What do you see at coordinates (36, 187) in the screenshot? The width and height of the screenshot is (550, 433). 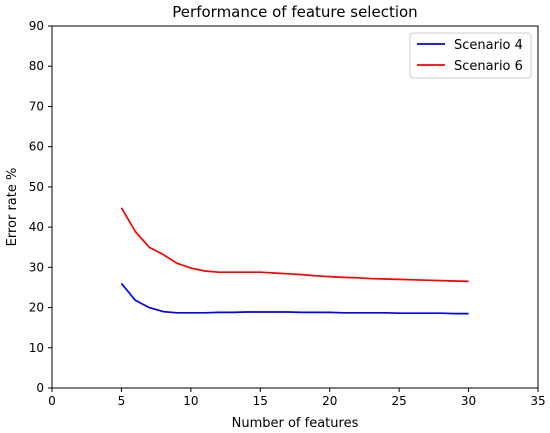 I see `y-tick-label: 50` at bounding box center [36, 187].